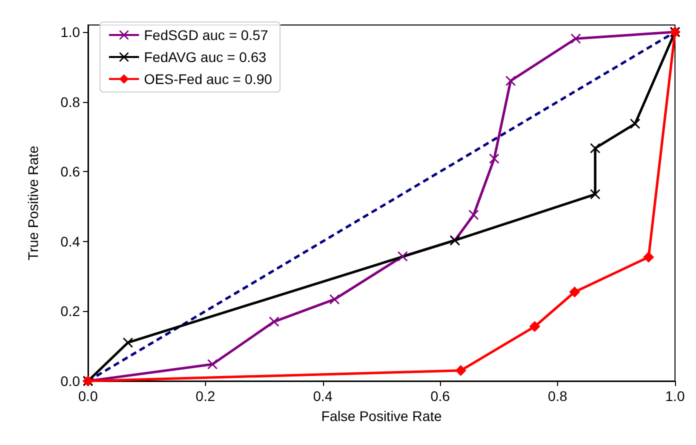 This screenshot has width=696, height=445. Describe the element at coordinates (70, 241) in the screenshot. I see `y-tick-label: 0.4` at that location.